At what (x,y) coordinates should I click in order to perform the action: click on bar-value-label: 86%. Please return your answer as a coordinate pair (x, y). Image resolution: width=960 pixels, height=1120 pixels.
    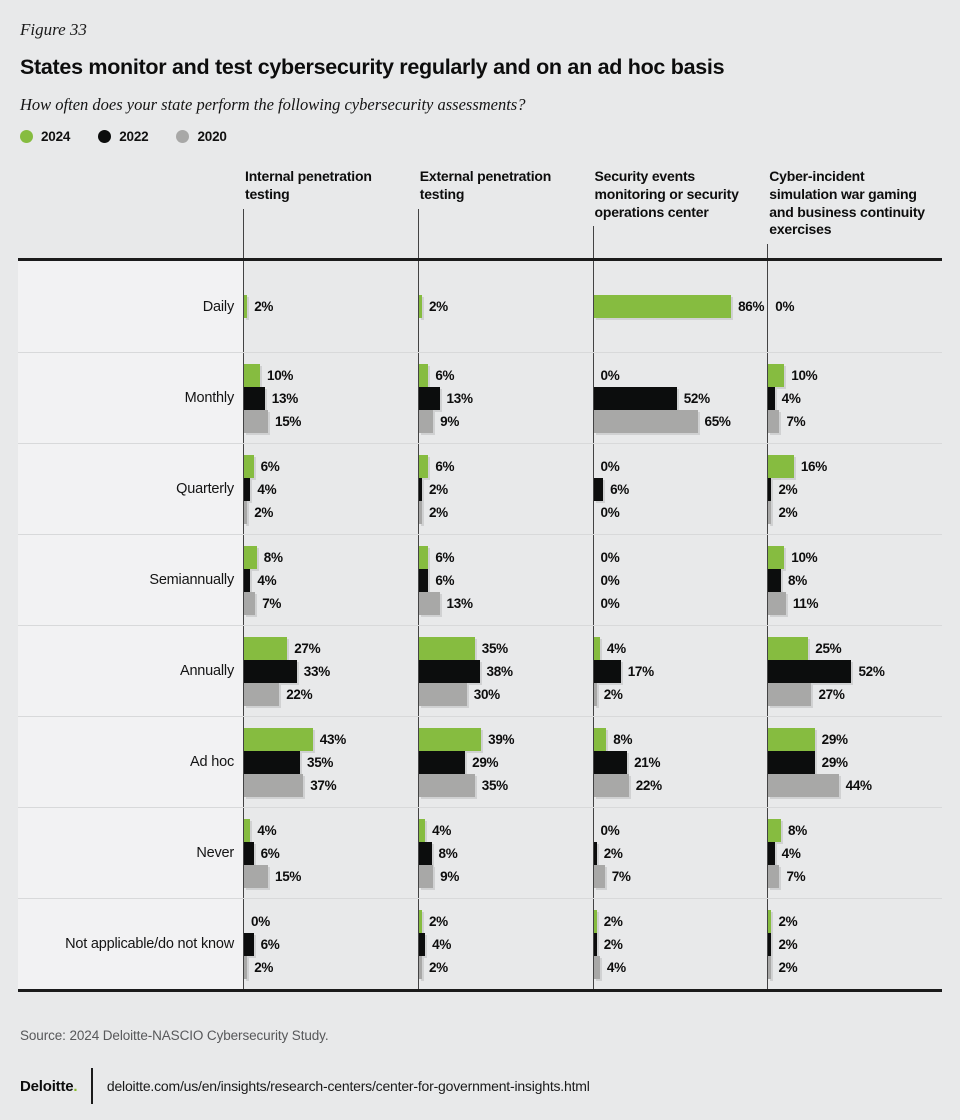
    Looking at the image, I should click on (751, 306).